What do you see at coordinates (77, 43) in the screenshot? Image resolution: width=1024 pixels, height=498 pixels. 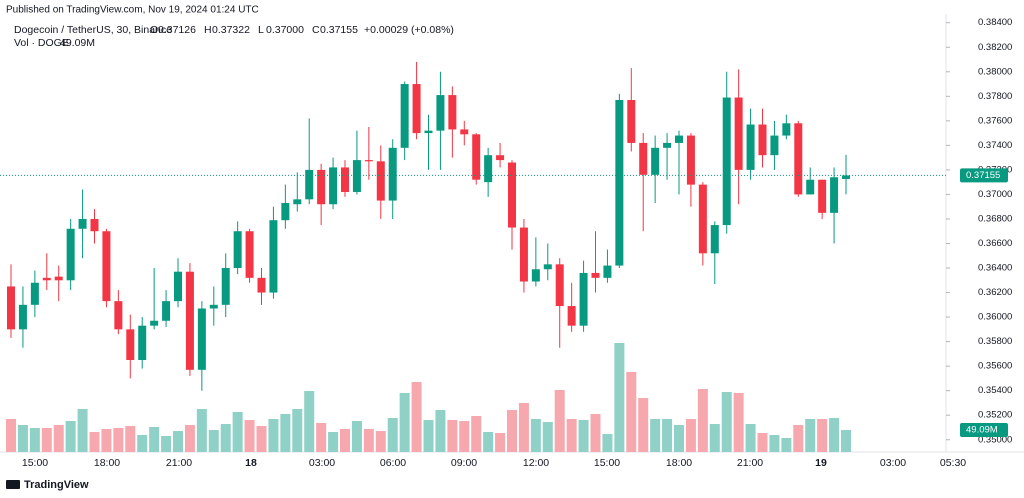 I see `legend-volume: 49.09M` at bounding box center [77, 43].